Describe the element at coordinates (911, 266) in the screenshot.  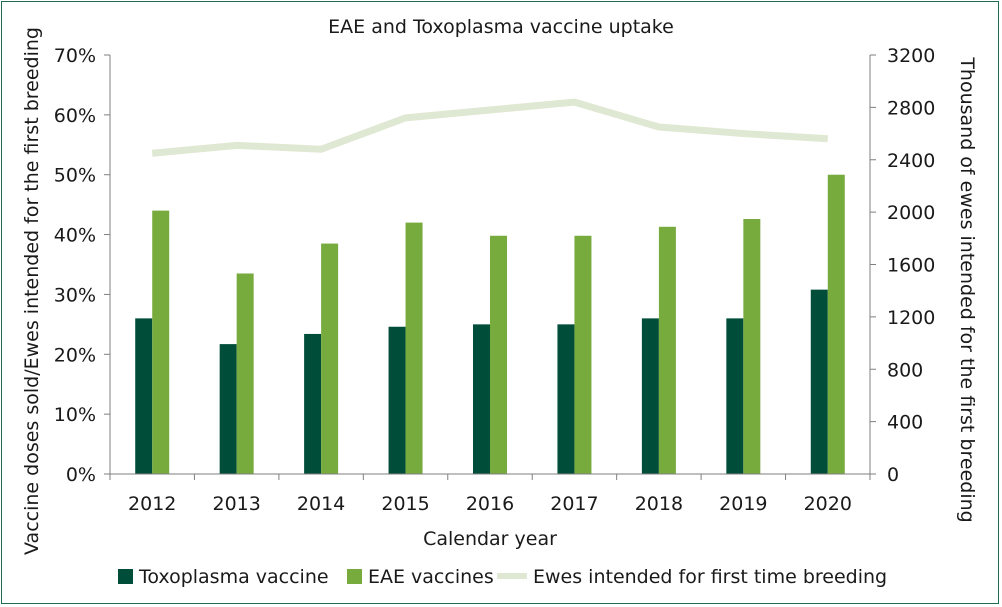
I see `right-tick-label: 1600` at that location.